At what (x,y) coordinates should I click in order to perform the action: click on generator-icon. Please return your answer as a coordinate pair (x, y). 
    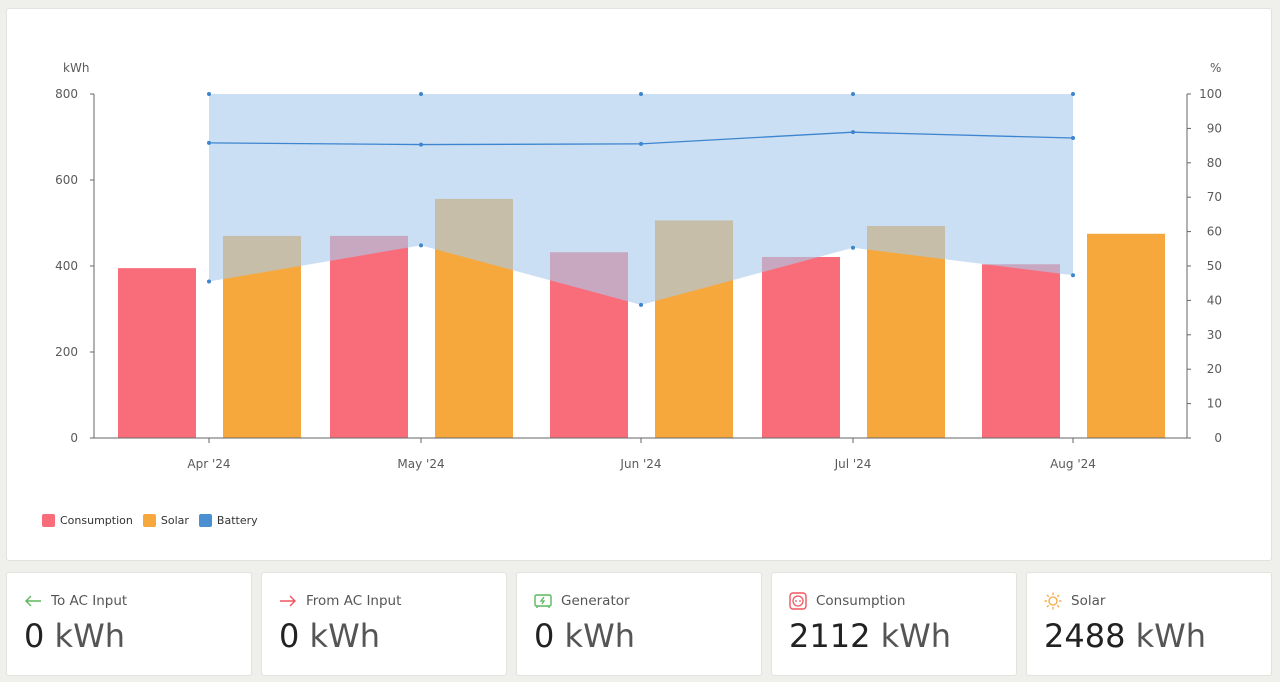
    Looking at the image, I should click on (543, 601).